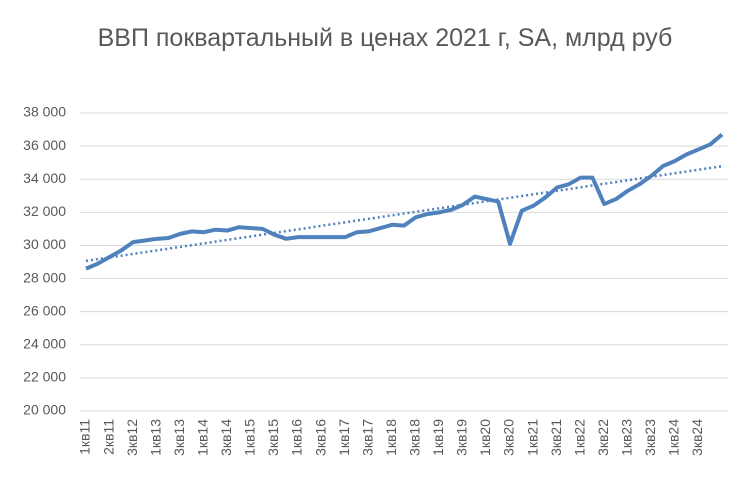 This screenshot has width=750, height=483. What do you see at coordinates (367, 437) in the screenshot?
I see `x-tick-label: 3кв17` at bounding box center [367, 437].